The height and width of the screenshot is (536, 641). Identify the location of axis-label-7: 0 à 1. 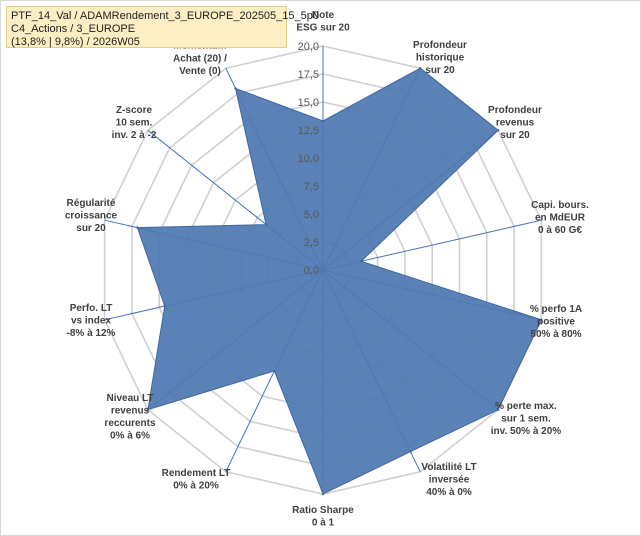
(323, 523).